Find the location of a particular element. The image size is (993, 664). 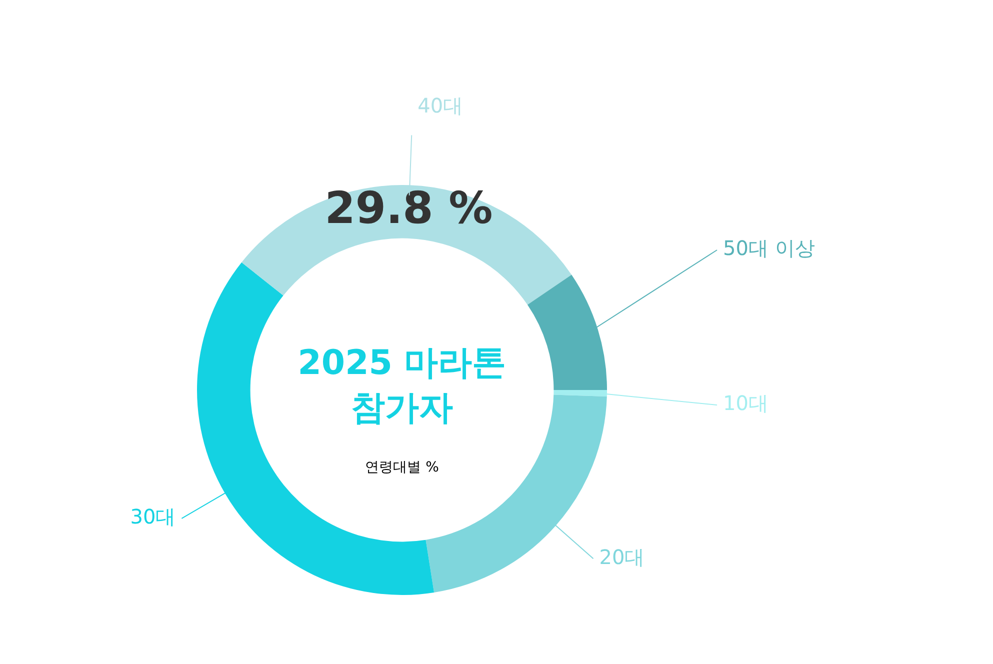

slice-label: 40대 is located at coordinates (441, 105).